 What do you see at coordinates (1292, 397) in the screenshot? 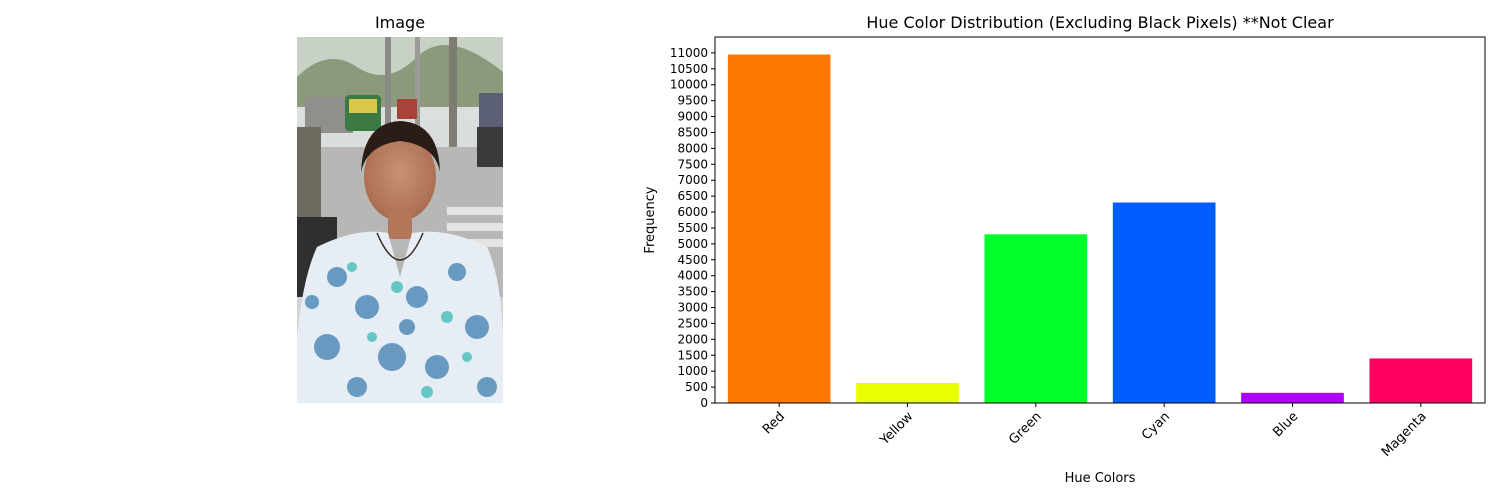
I see `bar-blue` at bounding box center [1292, 397].